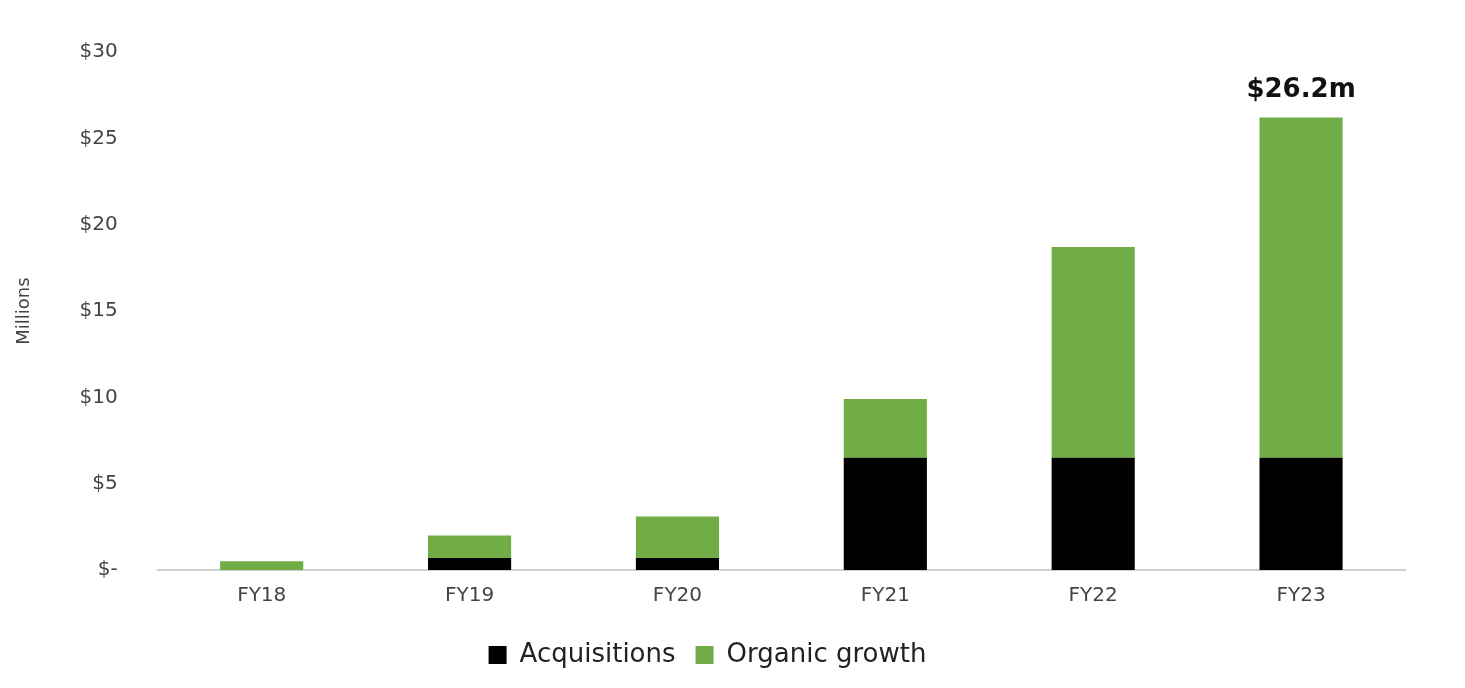 The image size is (1465, 688). I want to click on x-tick-label: FY22, so click(1093, 594).